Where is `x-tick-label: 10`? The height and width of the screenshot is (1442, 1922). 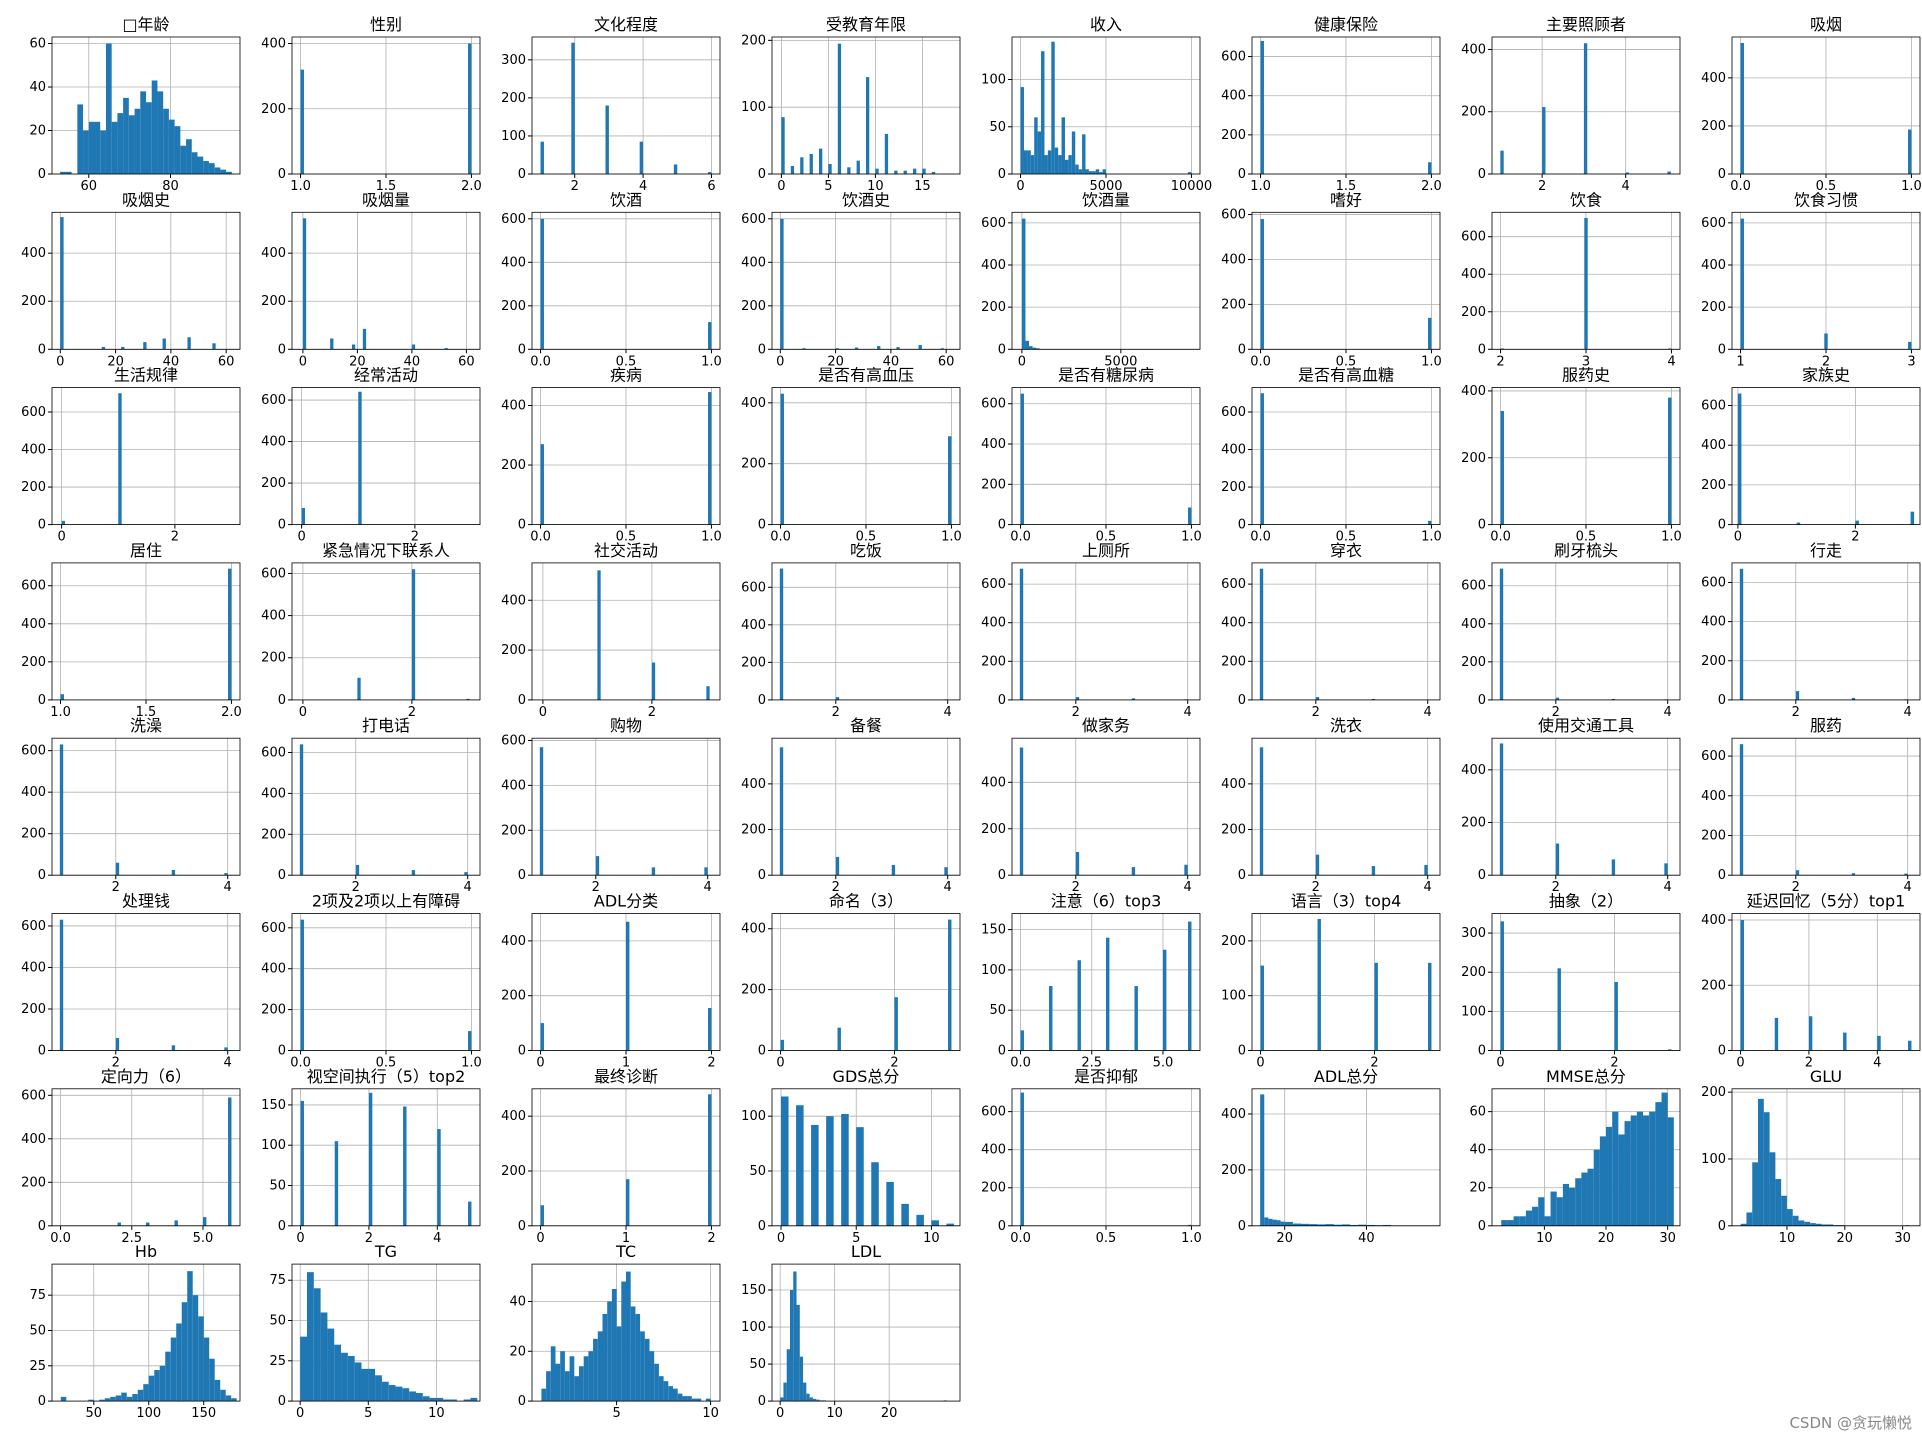
x-tick-label: 10 is located at coordinates (1544, 1238).